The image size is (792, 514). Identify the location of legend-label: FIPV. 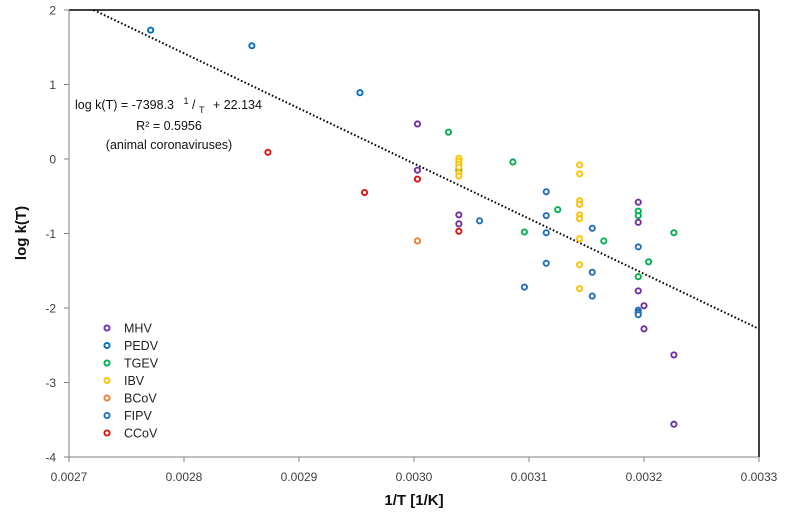
(138, 416).